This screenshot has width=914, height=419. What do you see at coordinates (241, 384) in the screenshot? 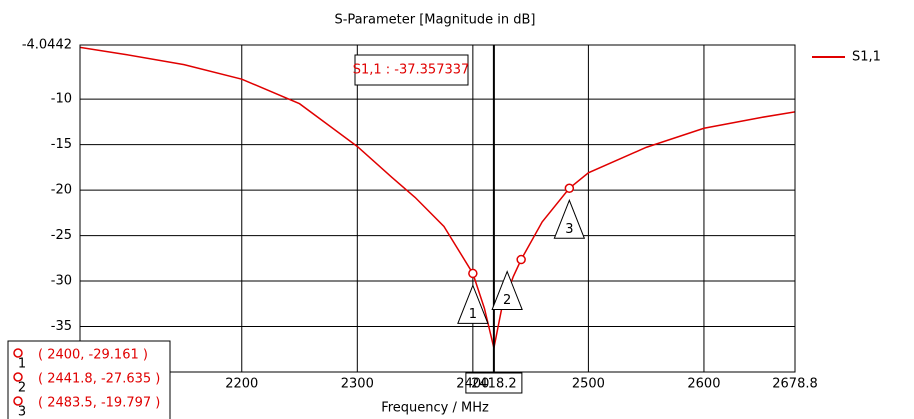
I see `x-tick-label: 2200` at bounding box center [241, 384].